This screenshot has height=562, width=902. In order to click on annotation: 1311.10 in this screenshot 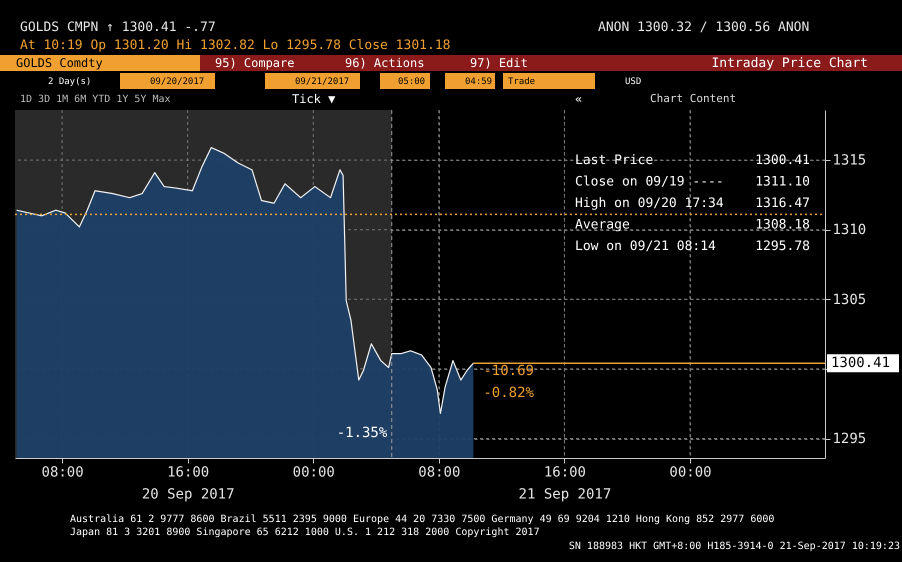, I will do `click(782, 182)`.